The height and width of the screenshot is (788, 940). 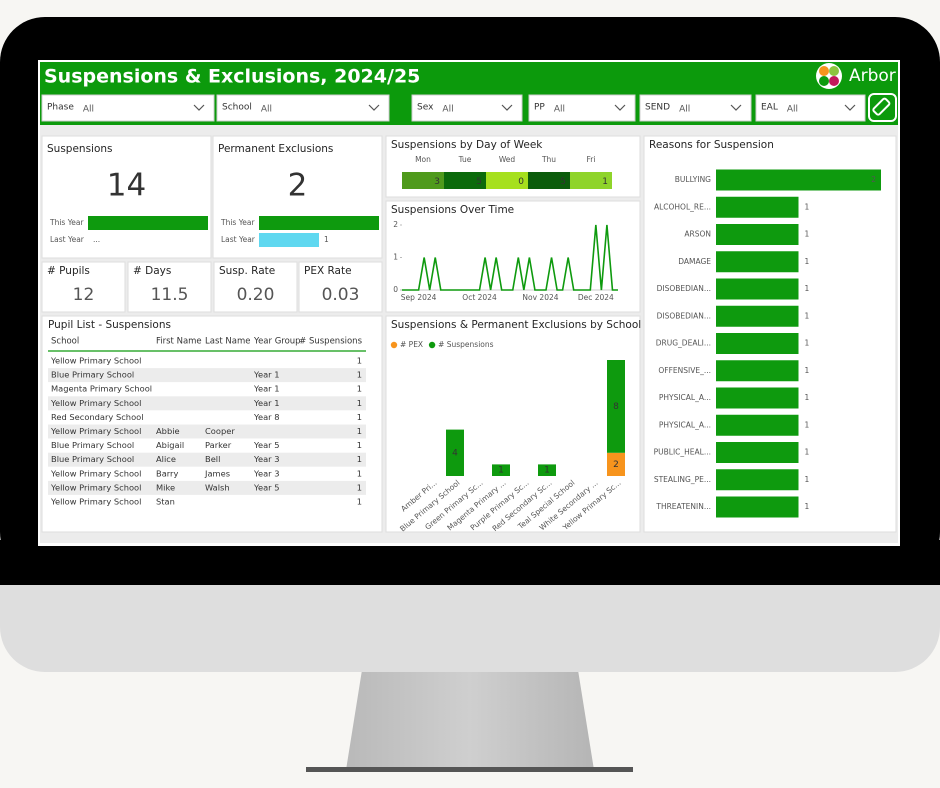 I want to click on monitor-stand, so click(x=470, y=720).